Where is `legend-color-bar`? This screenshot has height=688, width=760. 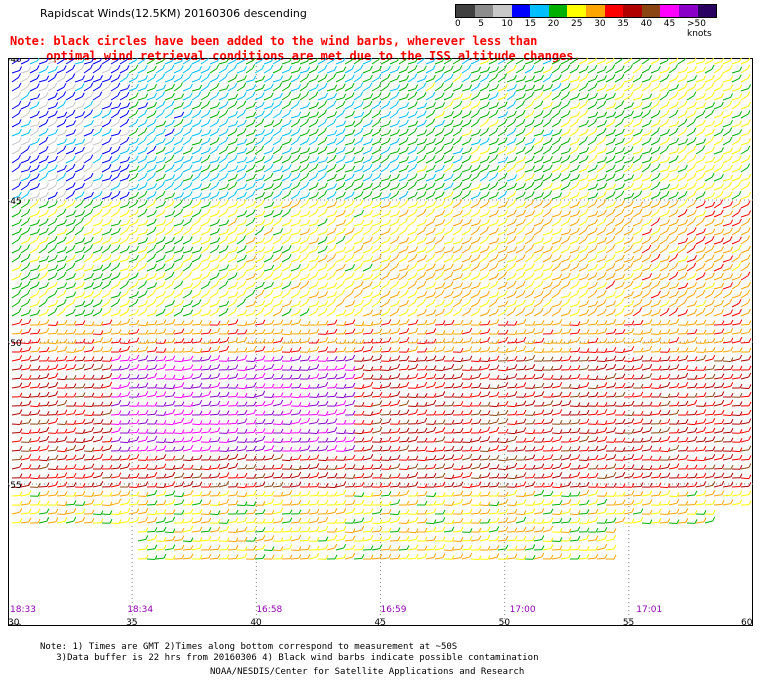
legend-color-bar is located at coordinates (586, 11).